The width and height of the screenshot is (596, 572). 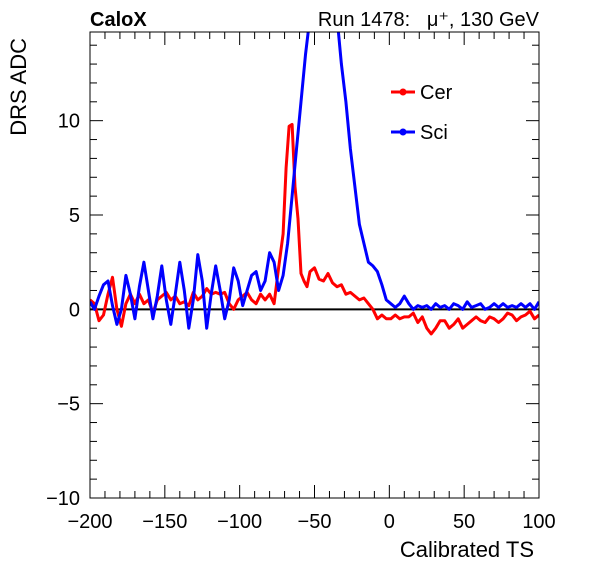 What do you see at coordinates (118, 20) in the screenshot?
I see `header-left-title: CaloX` at bounding box center [118, 20].